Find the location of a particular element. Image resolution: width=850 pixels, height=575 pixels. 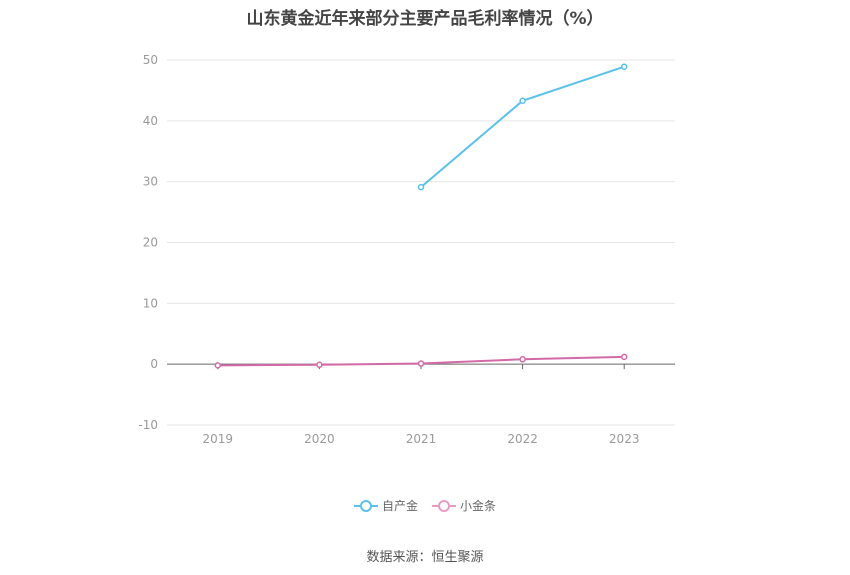

x-axis-ticks: 2019 2020 2021 2022 2023 is located at coordinates (421, 405).